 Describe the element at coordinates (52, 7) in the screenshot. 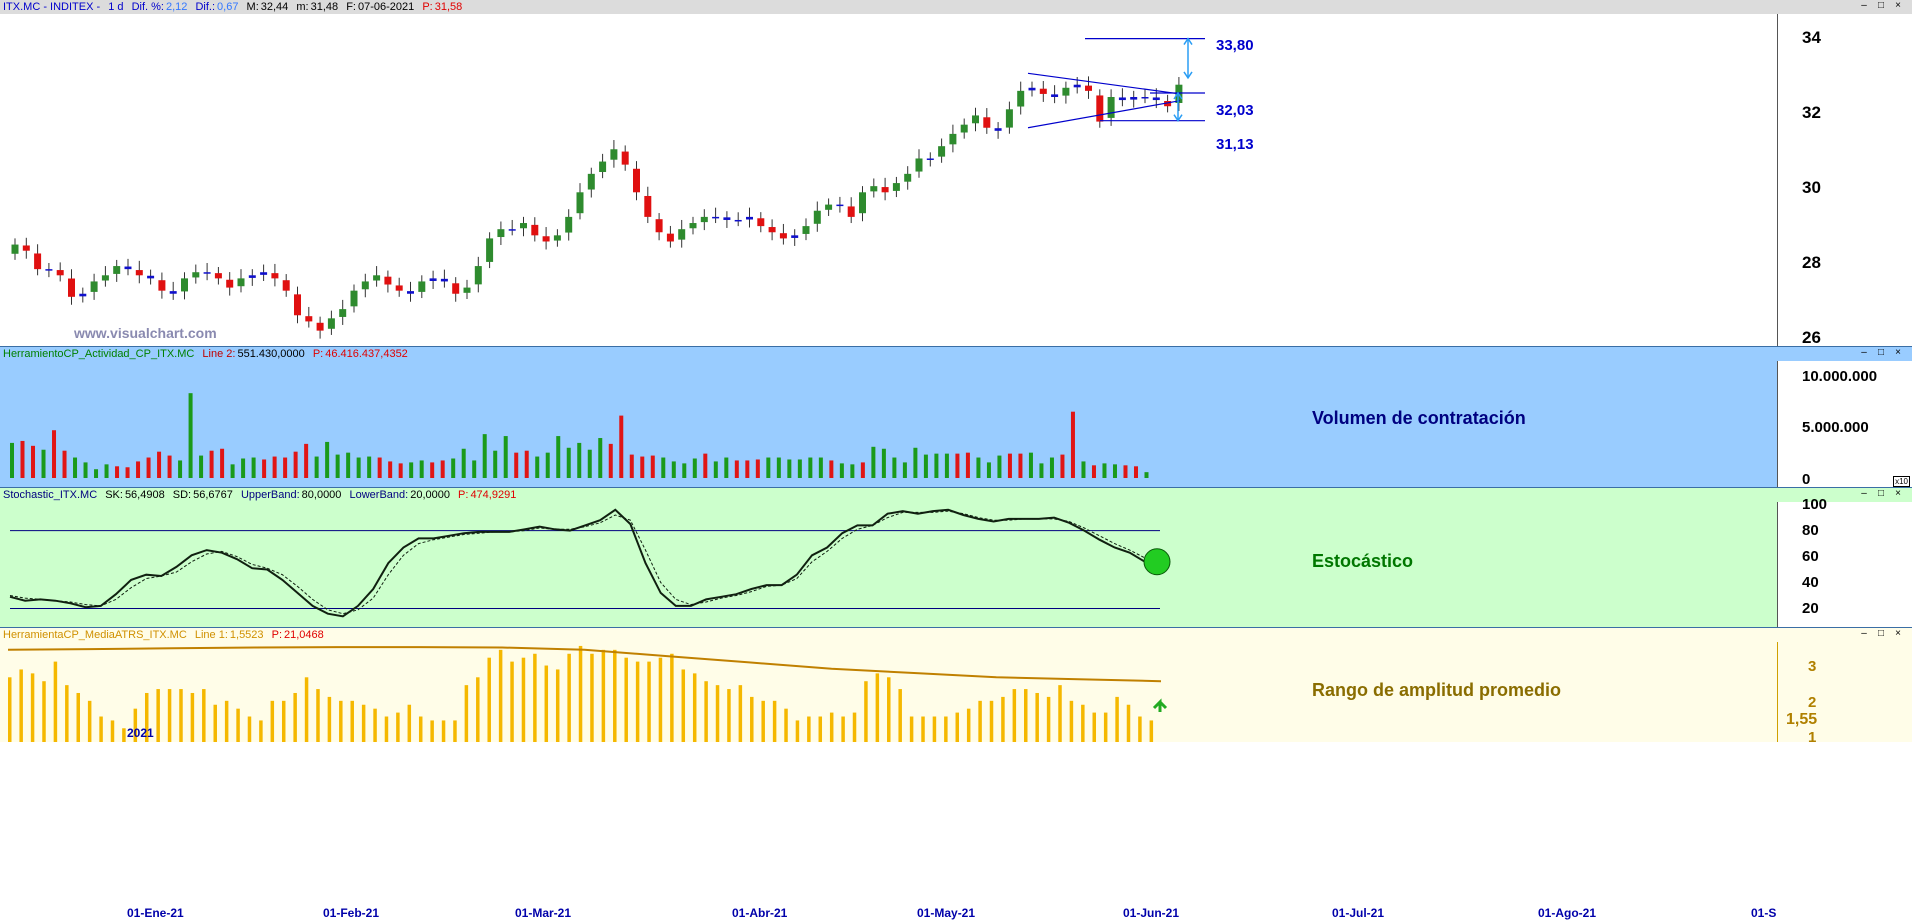

I see `symbol-label: ITX.MC - INDITEX -` at that location.